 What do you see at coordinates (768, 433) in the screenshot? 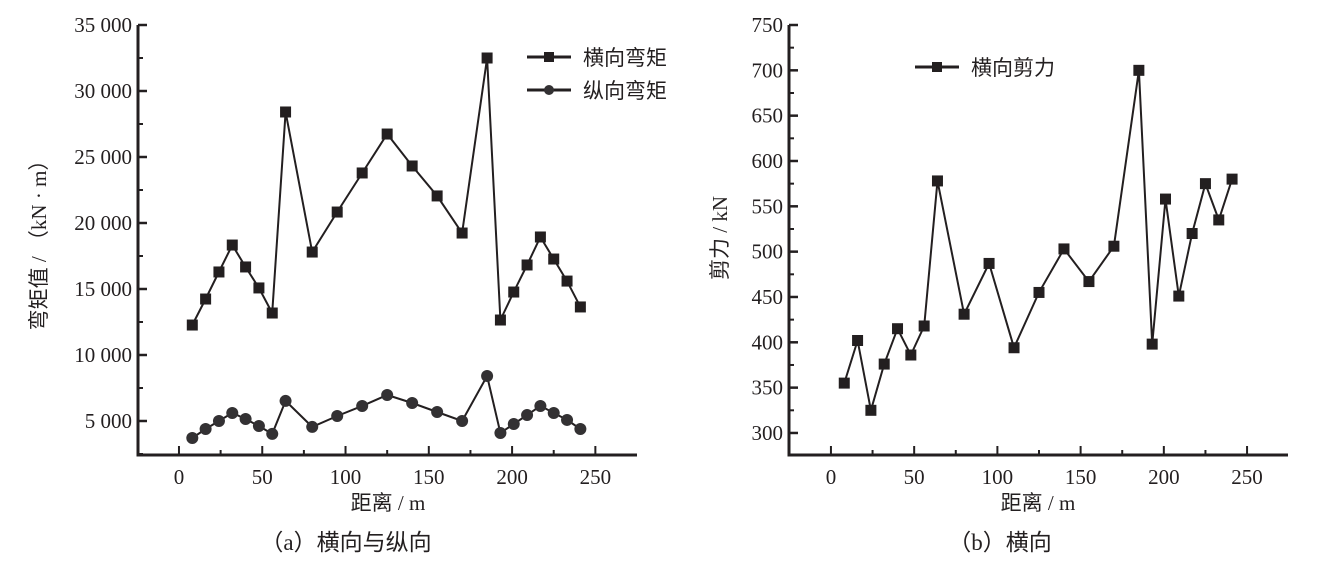
I see `y-tick-label: 300` at bounding box center [768, 433].